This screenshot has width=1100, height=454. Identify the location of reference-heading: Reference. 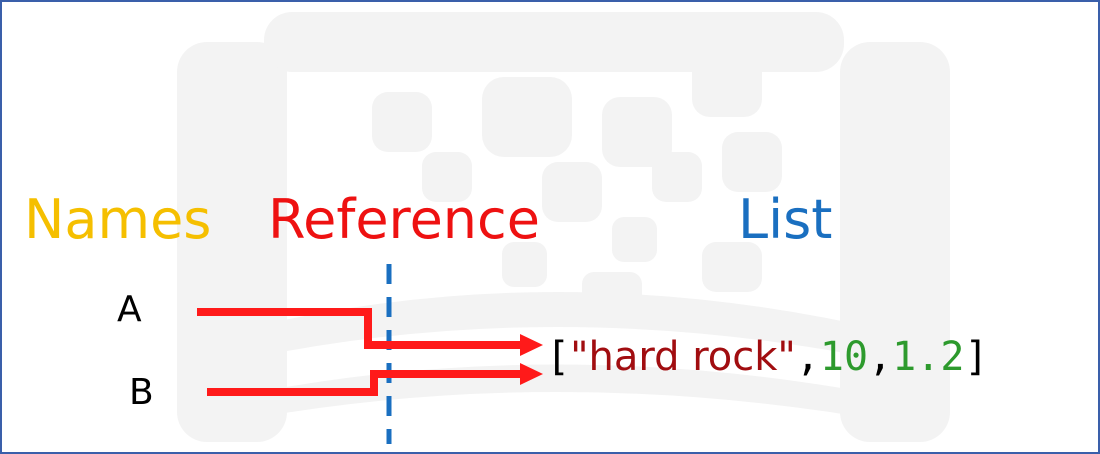
(404, 219).